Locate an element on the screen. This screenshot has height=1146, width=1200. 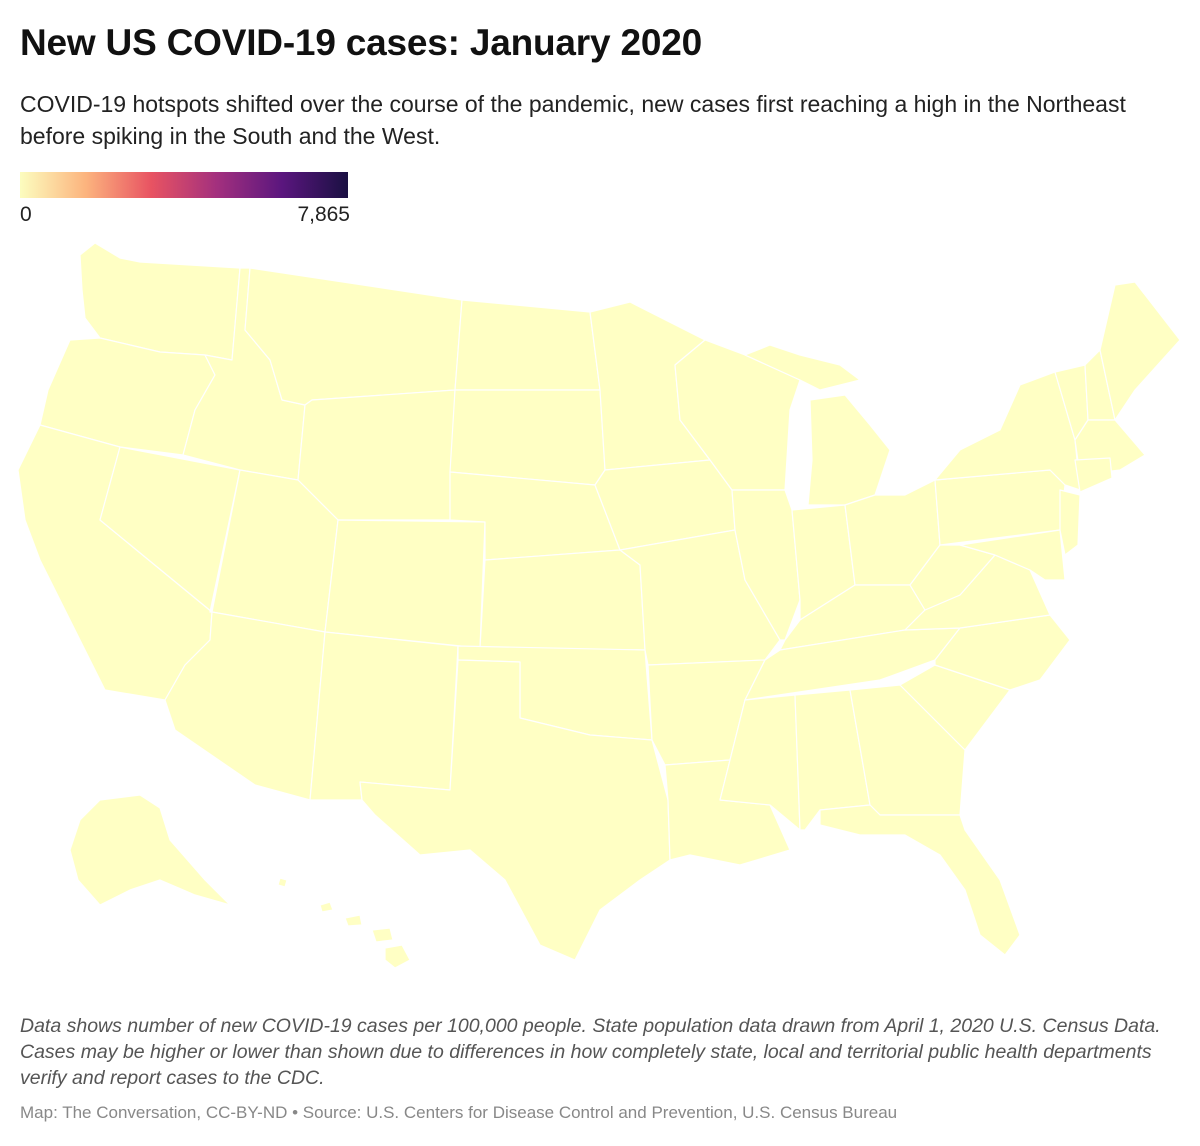
map-title: New US COVID-19 cases: January 2020 is located at coordinates (361, 42).